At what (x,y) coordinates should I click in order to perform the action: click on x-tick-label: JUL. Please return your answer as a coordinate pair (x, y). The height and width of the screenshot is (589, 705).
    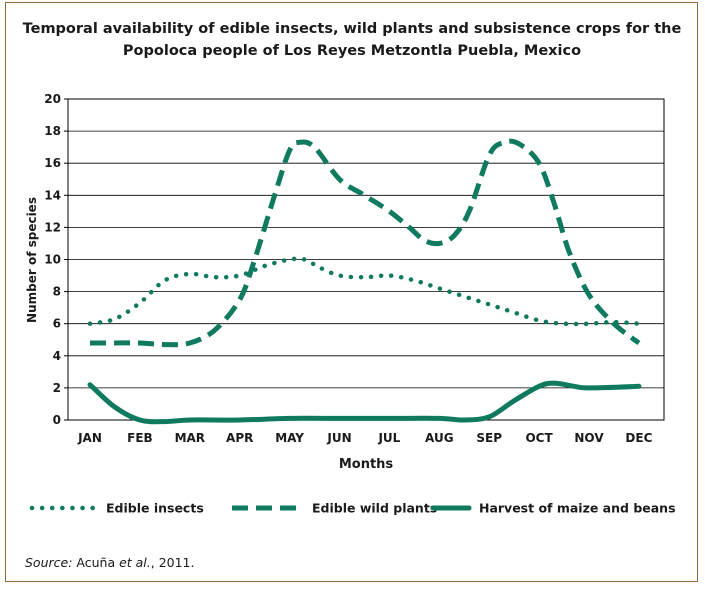
    Looking at the image, I should click on (388, 438).